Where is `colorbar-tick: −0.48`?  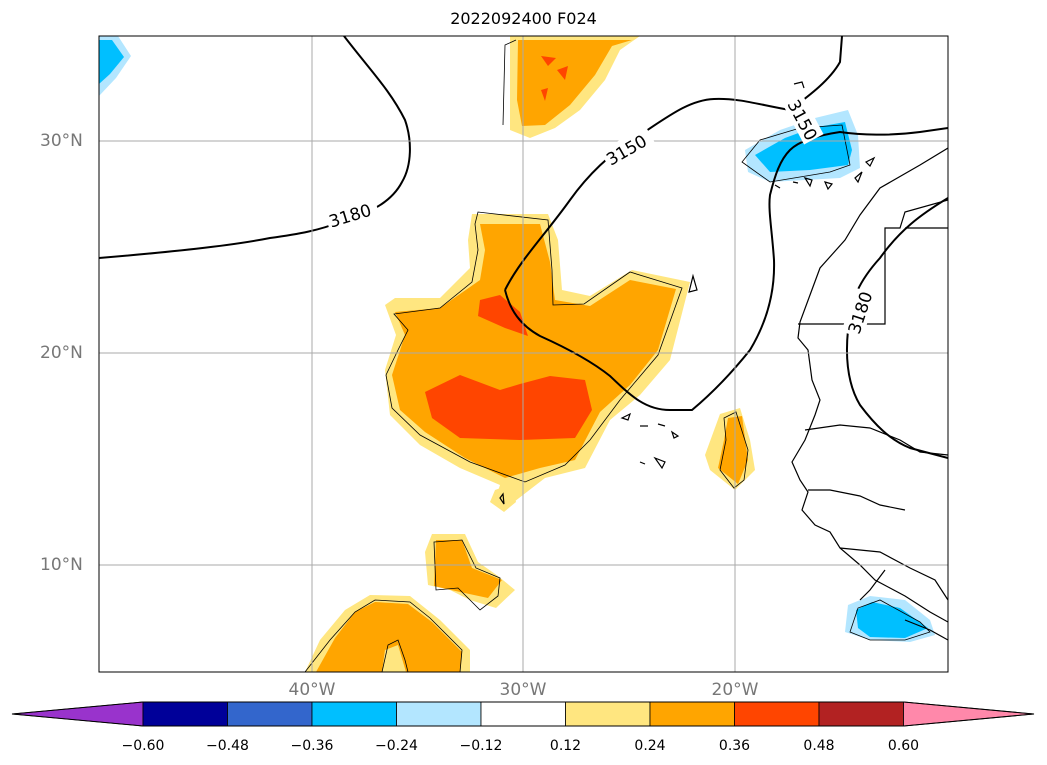 colorbar-tick: −0.48 is located at coordinates (227, 746).